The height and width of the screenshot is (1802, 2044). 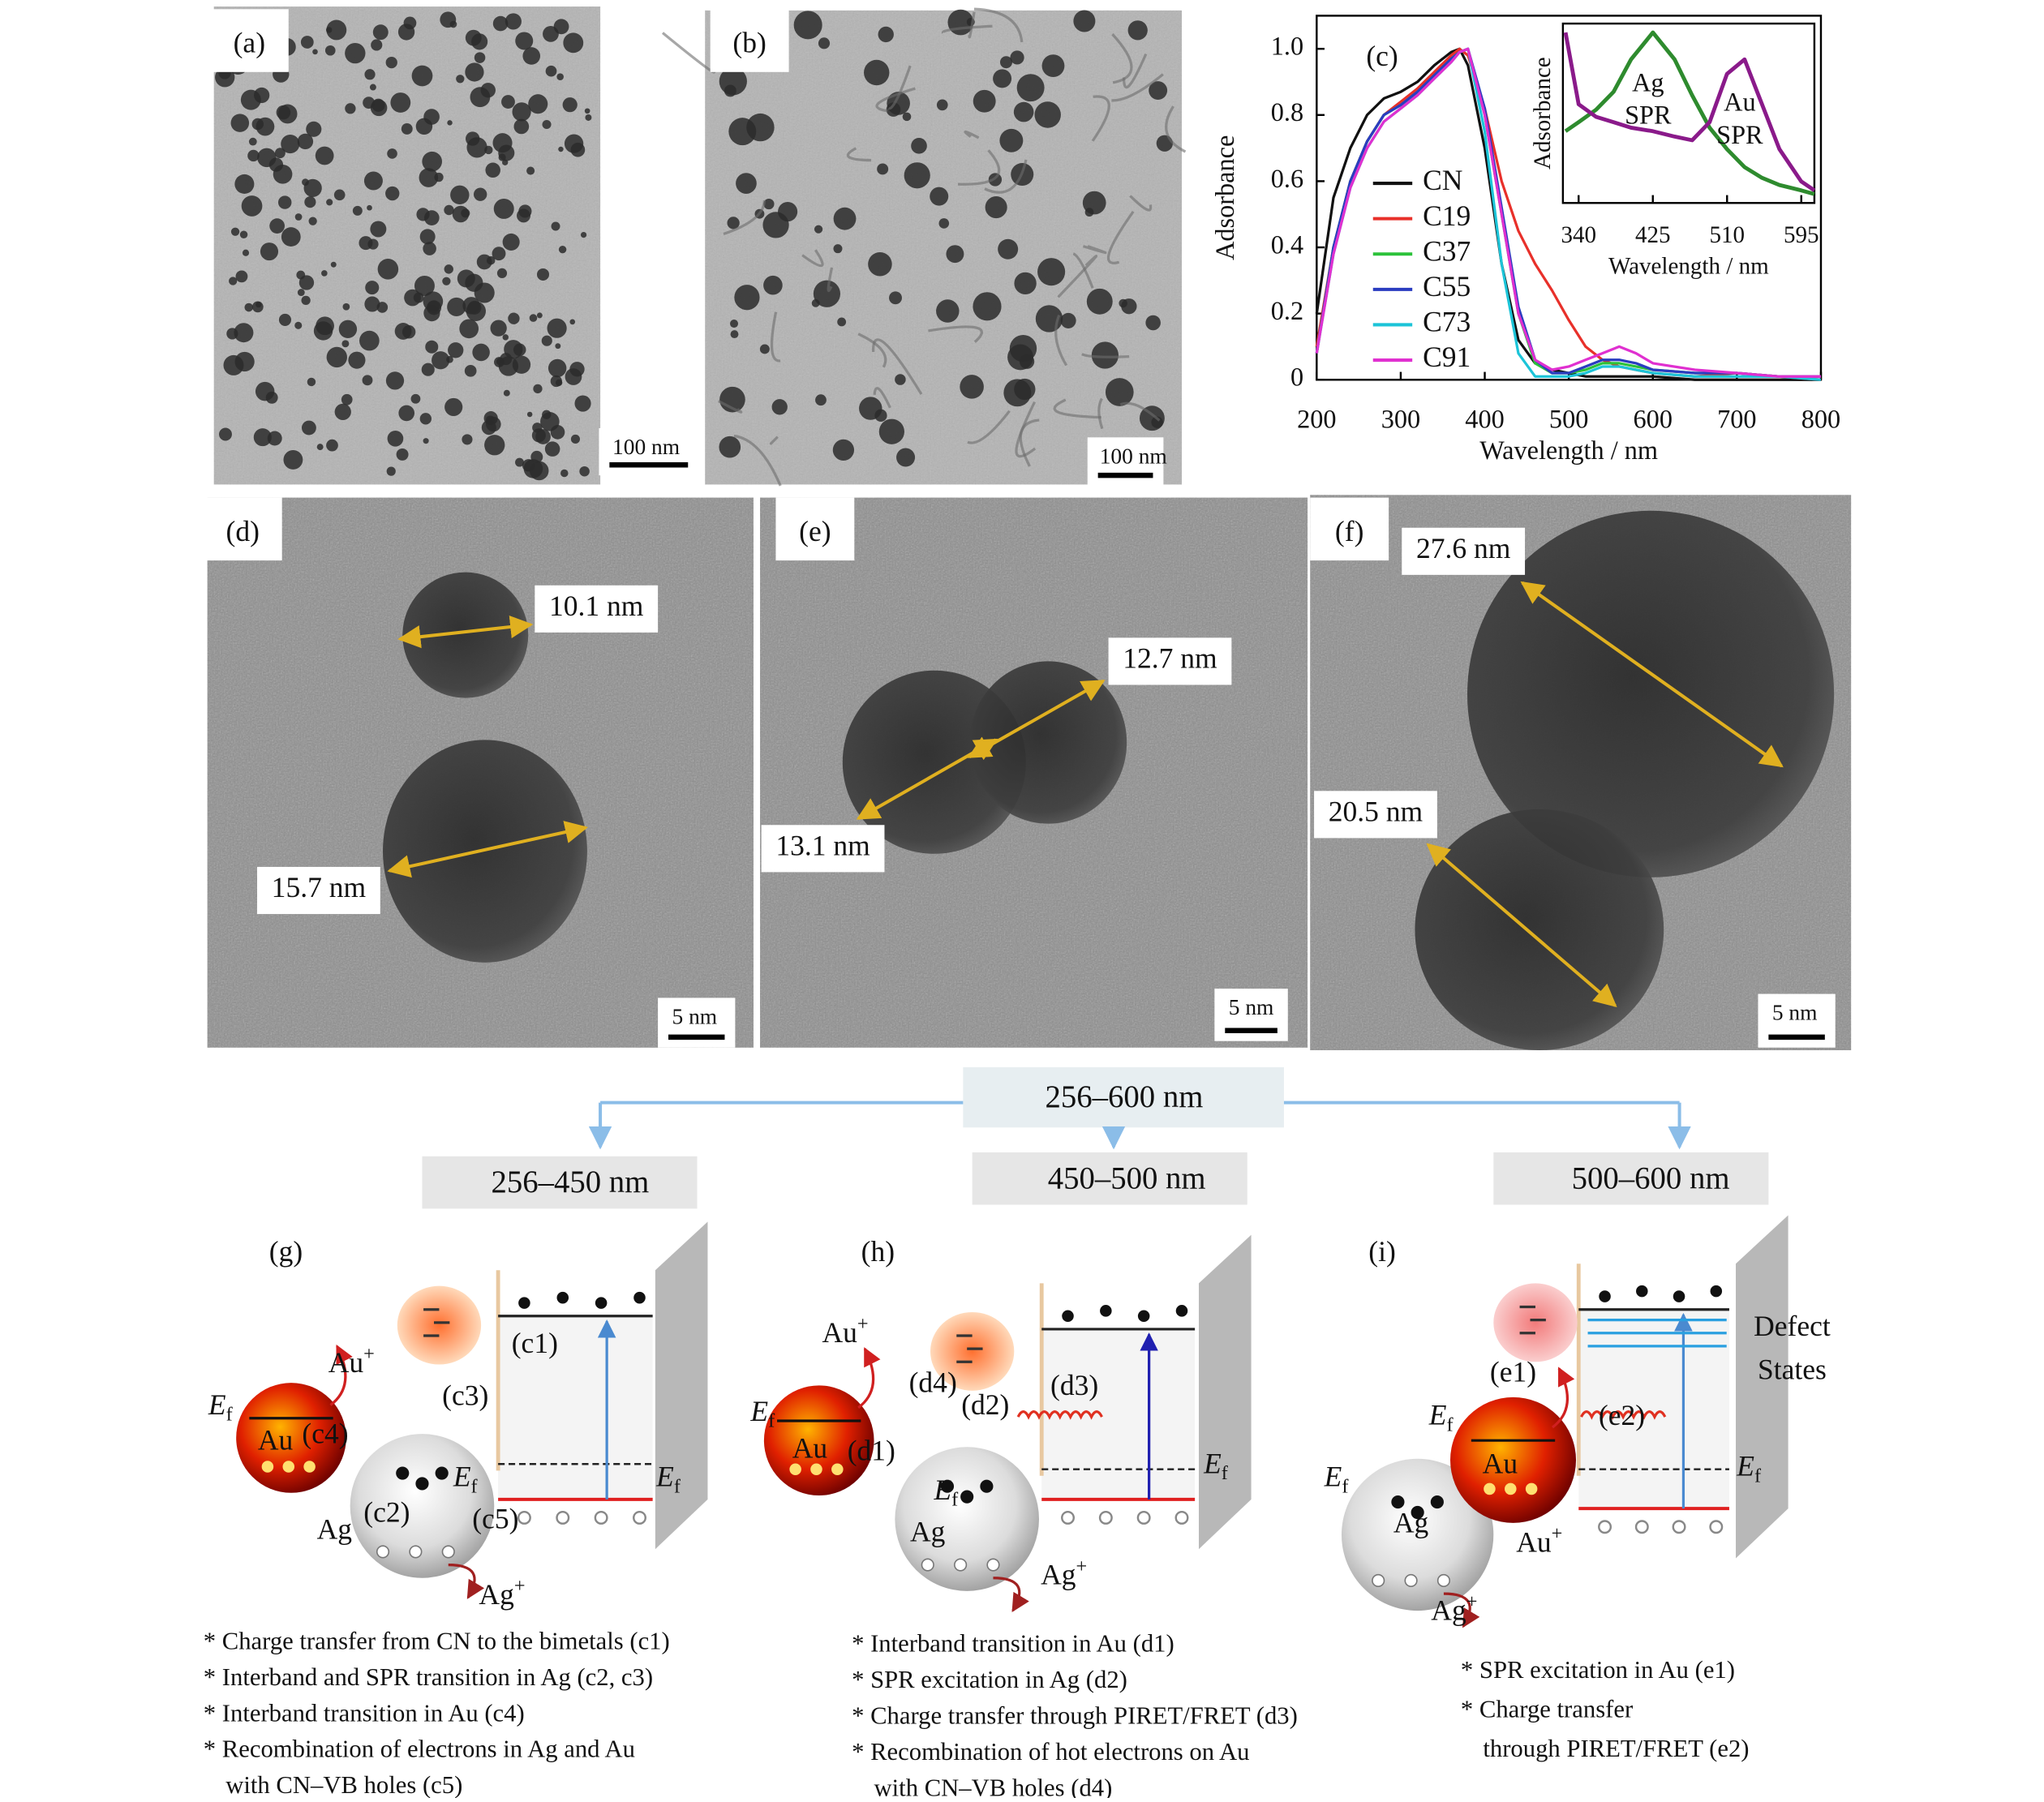 I want to click on text-sub: f, so click(x=230, y=1414).